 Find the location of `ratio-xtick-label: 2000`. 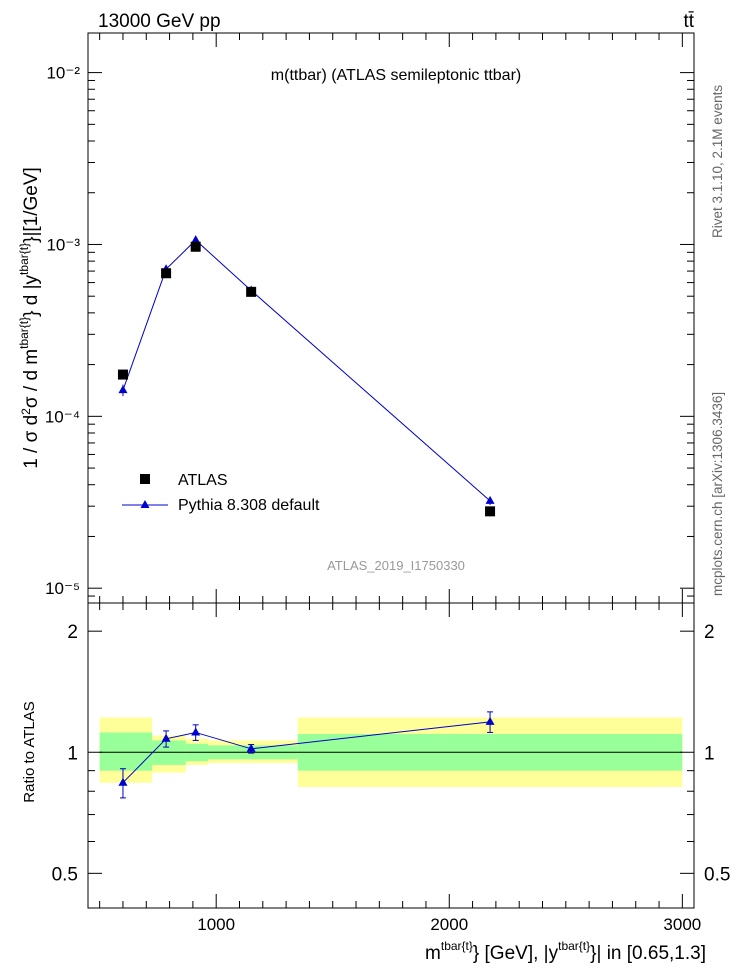

ratio-xtick-label: 2000 is located at coordinates (449, 924).